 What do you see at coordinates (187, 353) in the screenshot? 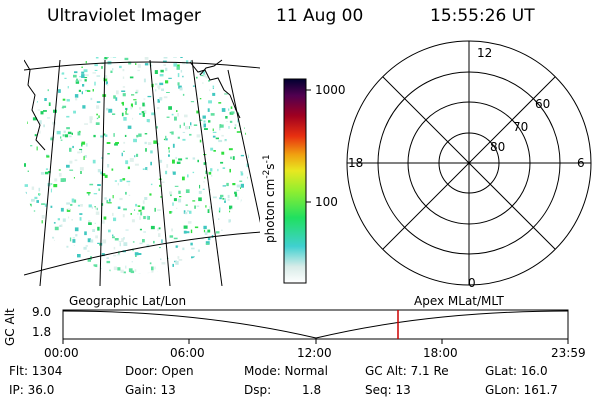
I see `time-tick-0600: 06:00` at bounding box center [187, 353].